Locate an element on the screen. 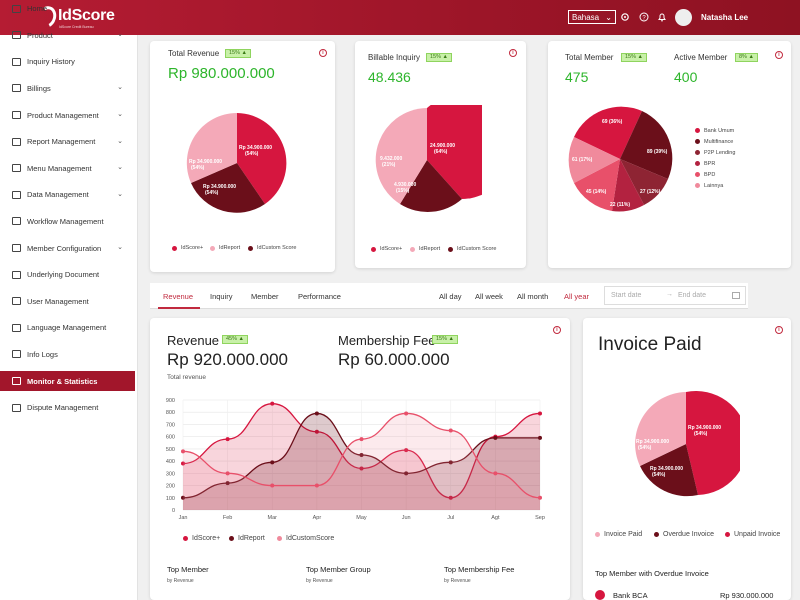  overdue-row-name: Bank BCA is located at coordinates (630, 595).